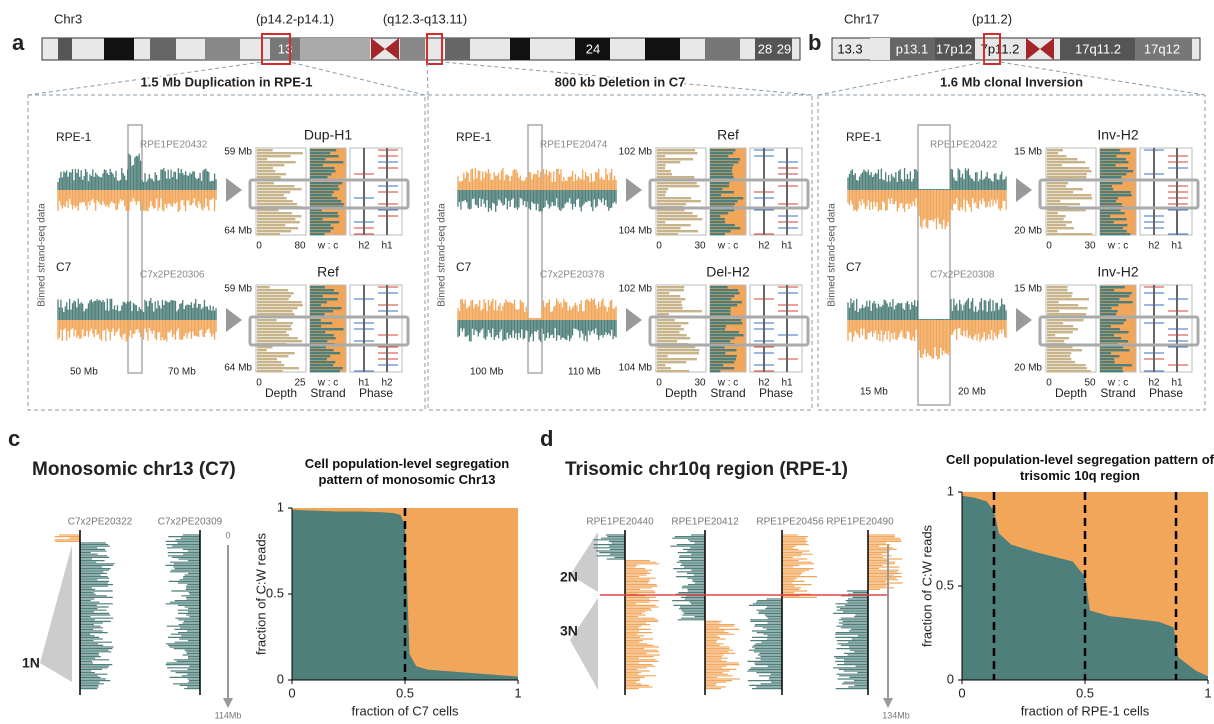 This screenshot has height=724, width=1214. What do you see at coordinates (172, 275) in the screenshot?
I see `cell-id: C7x2PE20306` at bounding box center [172, 275].